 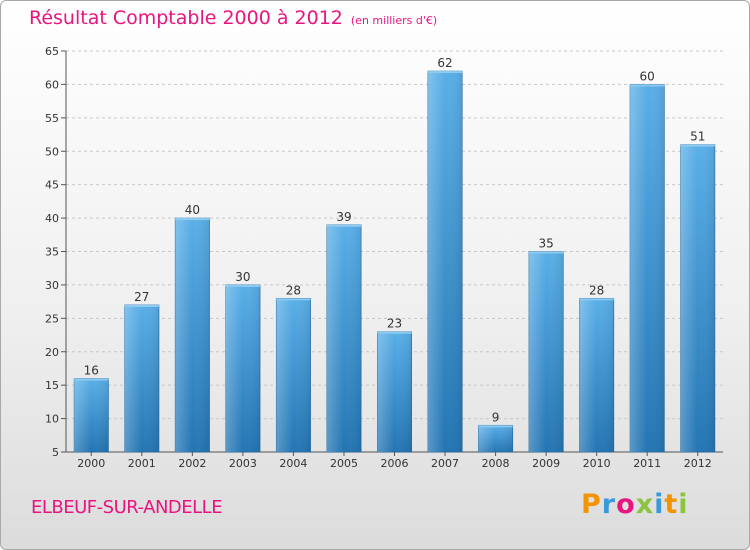 What do you see at coordinates (52, 185) in the screenshot?
I see `y-tick-label: 45` at bounding box center [52, 185].